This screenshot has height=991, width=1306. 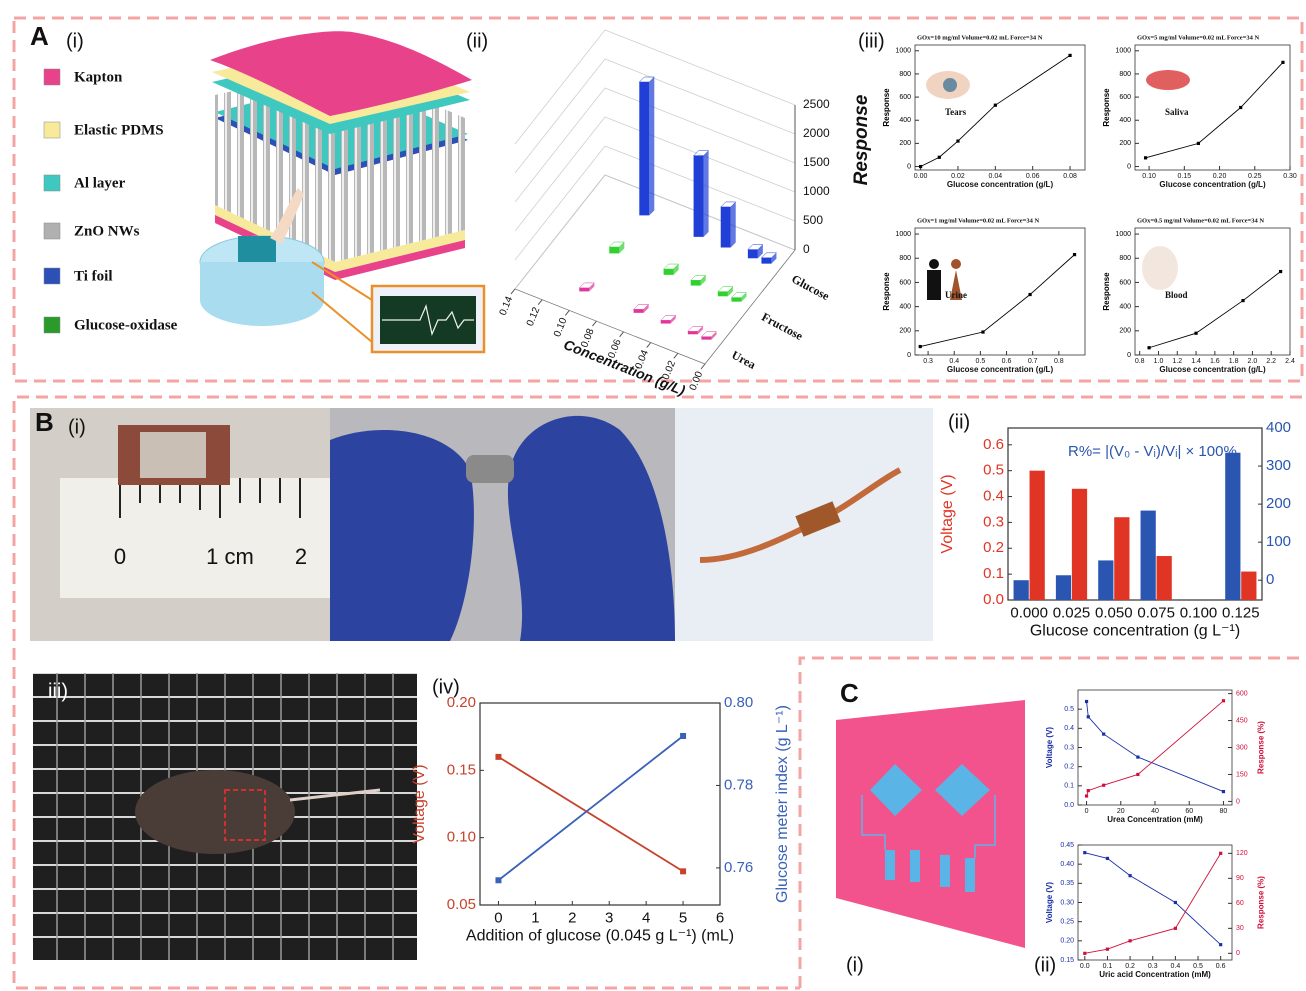 What do you see at coordinates (1271, 361) in the screenshot?
I see `x-tick-label: 2.2` at bounding box center [1271, 361].